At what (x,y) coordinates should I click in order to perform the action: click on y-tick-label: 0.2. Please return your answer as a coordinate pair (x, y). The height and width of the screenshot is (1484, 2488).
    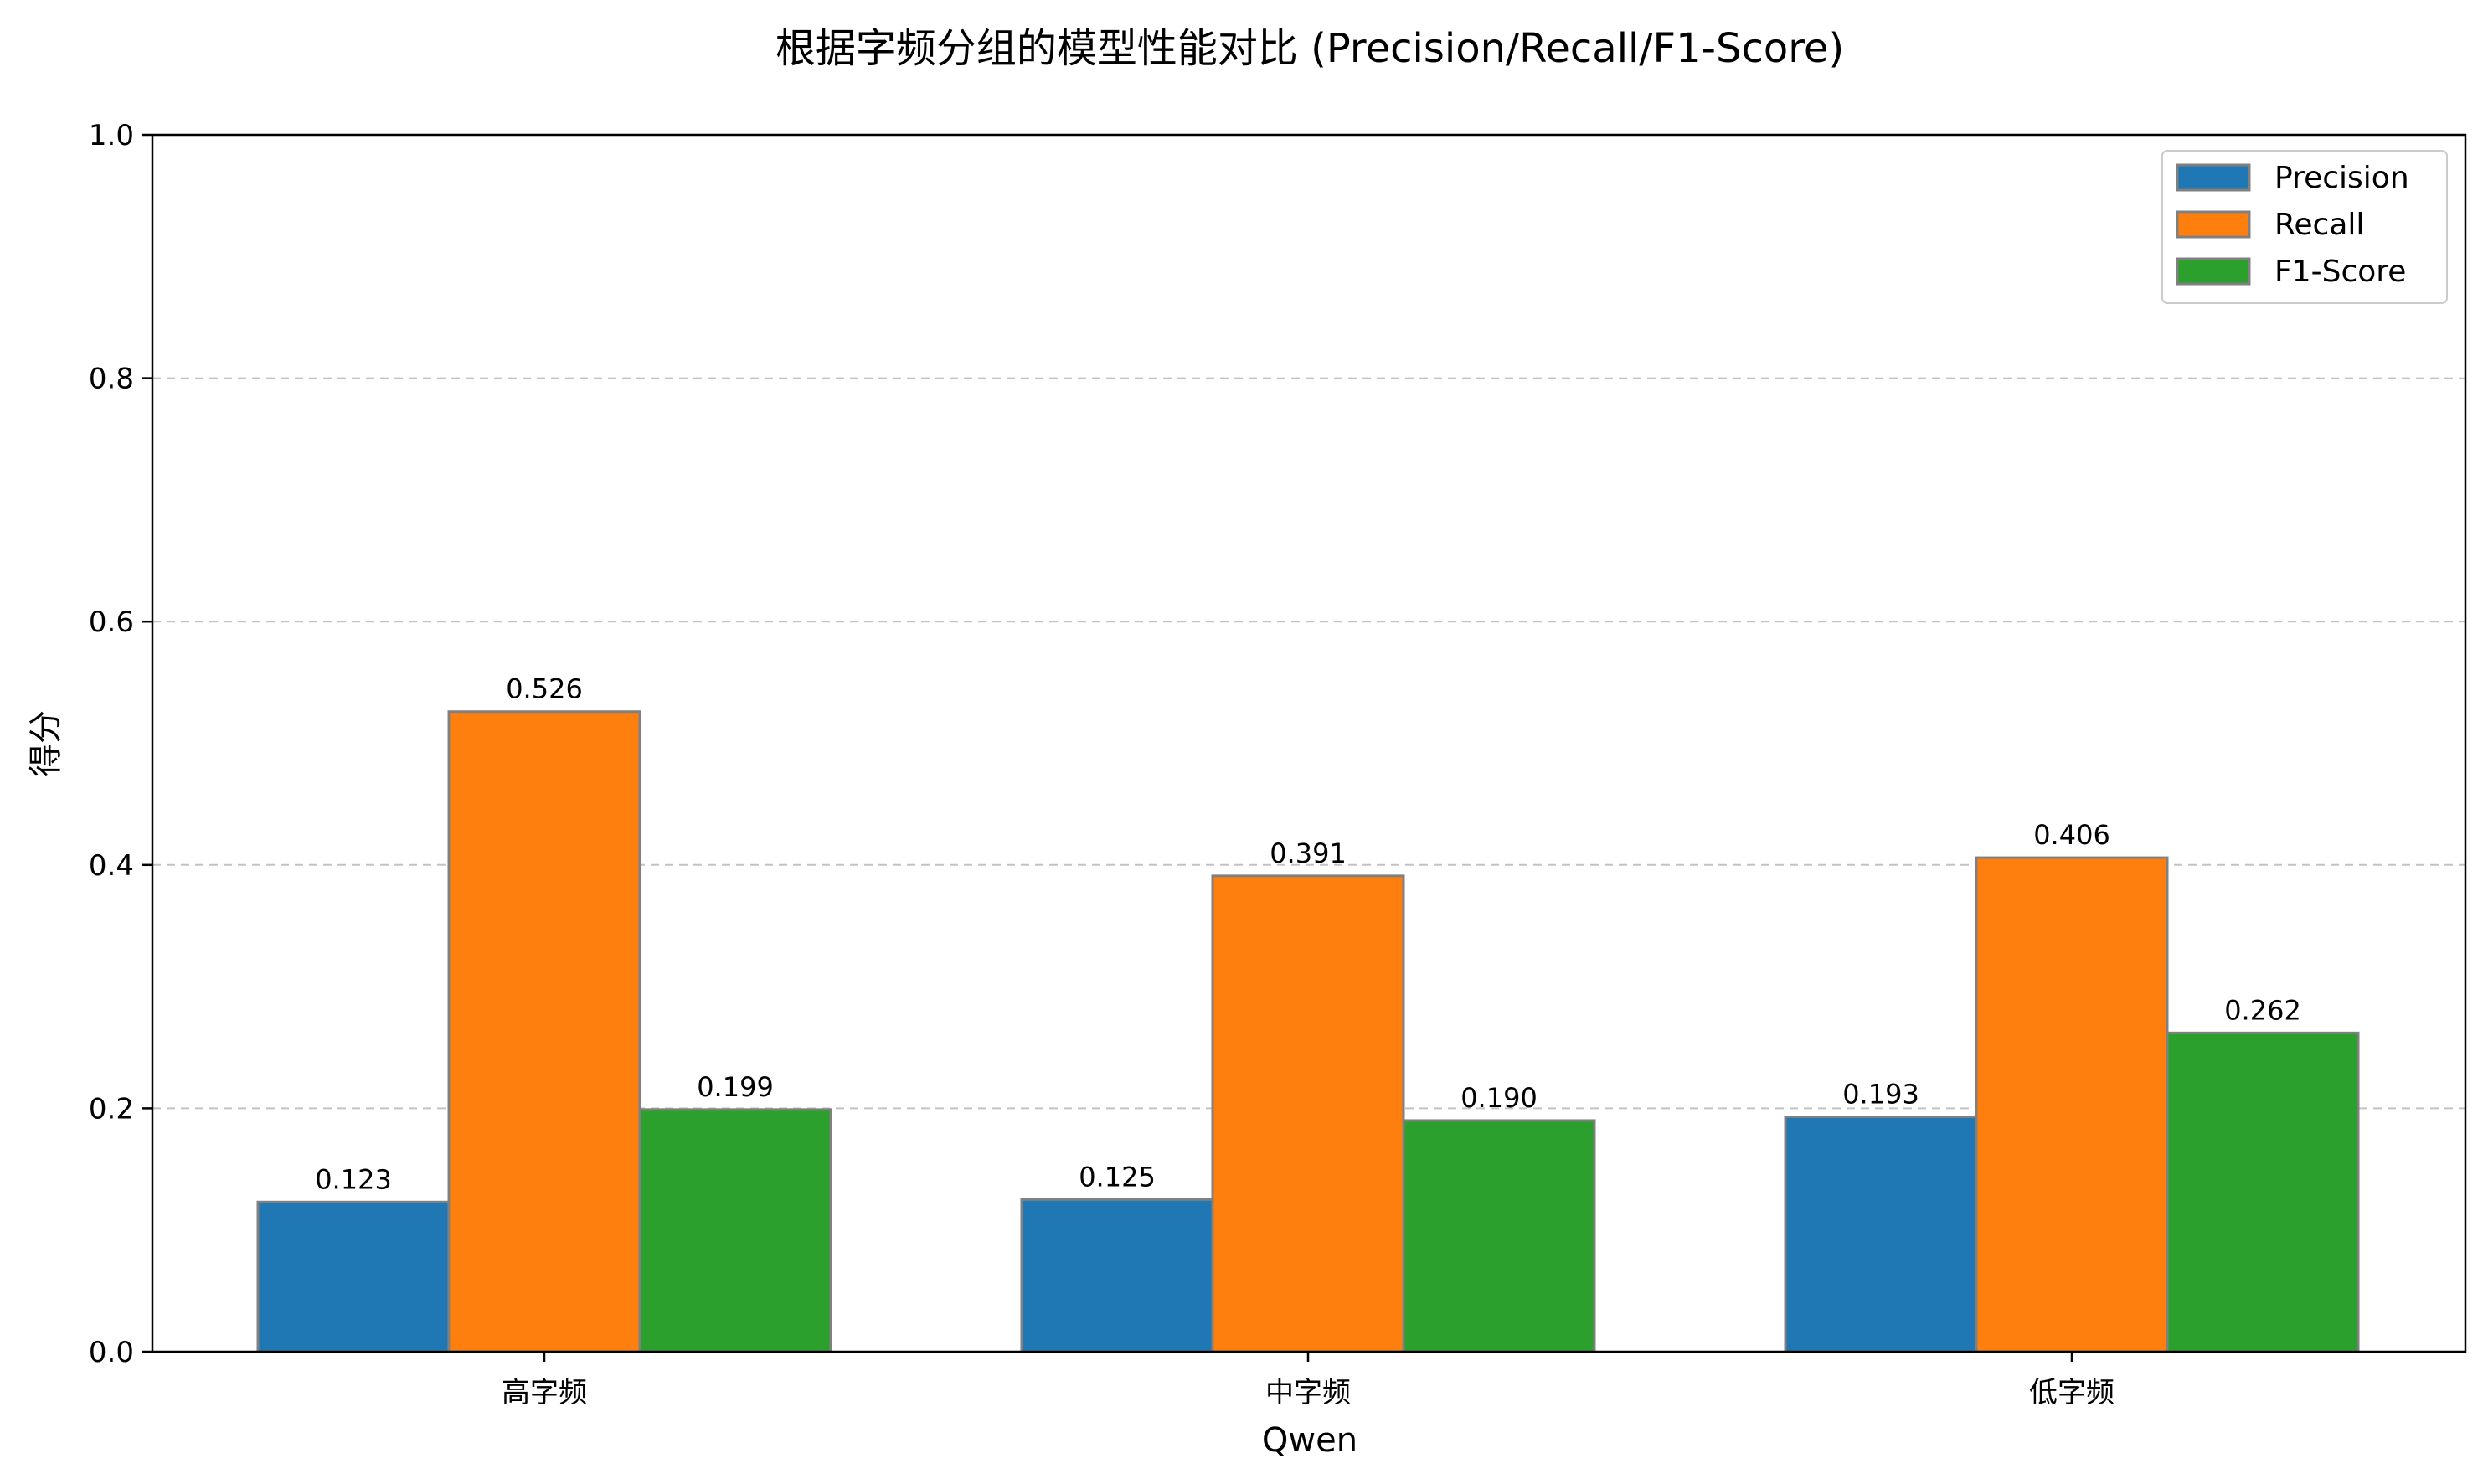
    Looking at the image, I should click on (111, 1109).